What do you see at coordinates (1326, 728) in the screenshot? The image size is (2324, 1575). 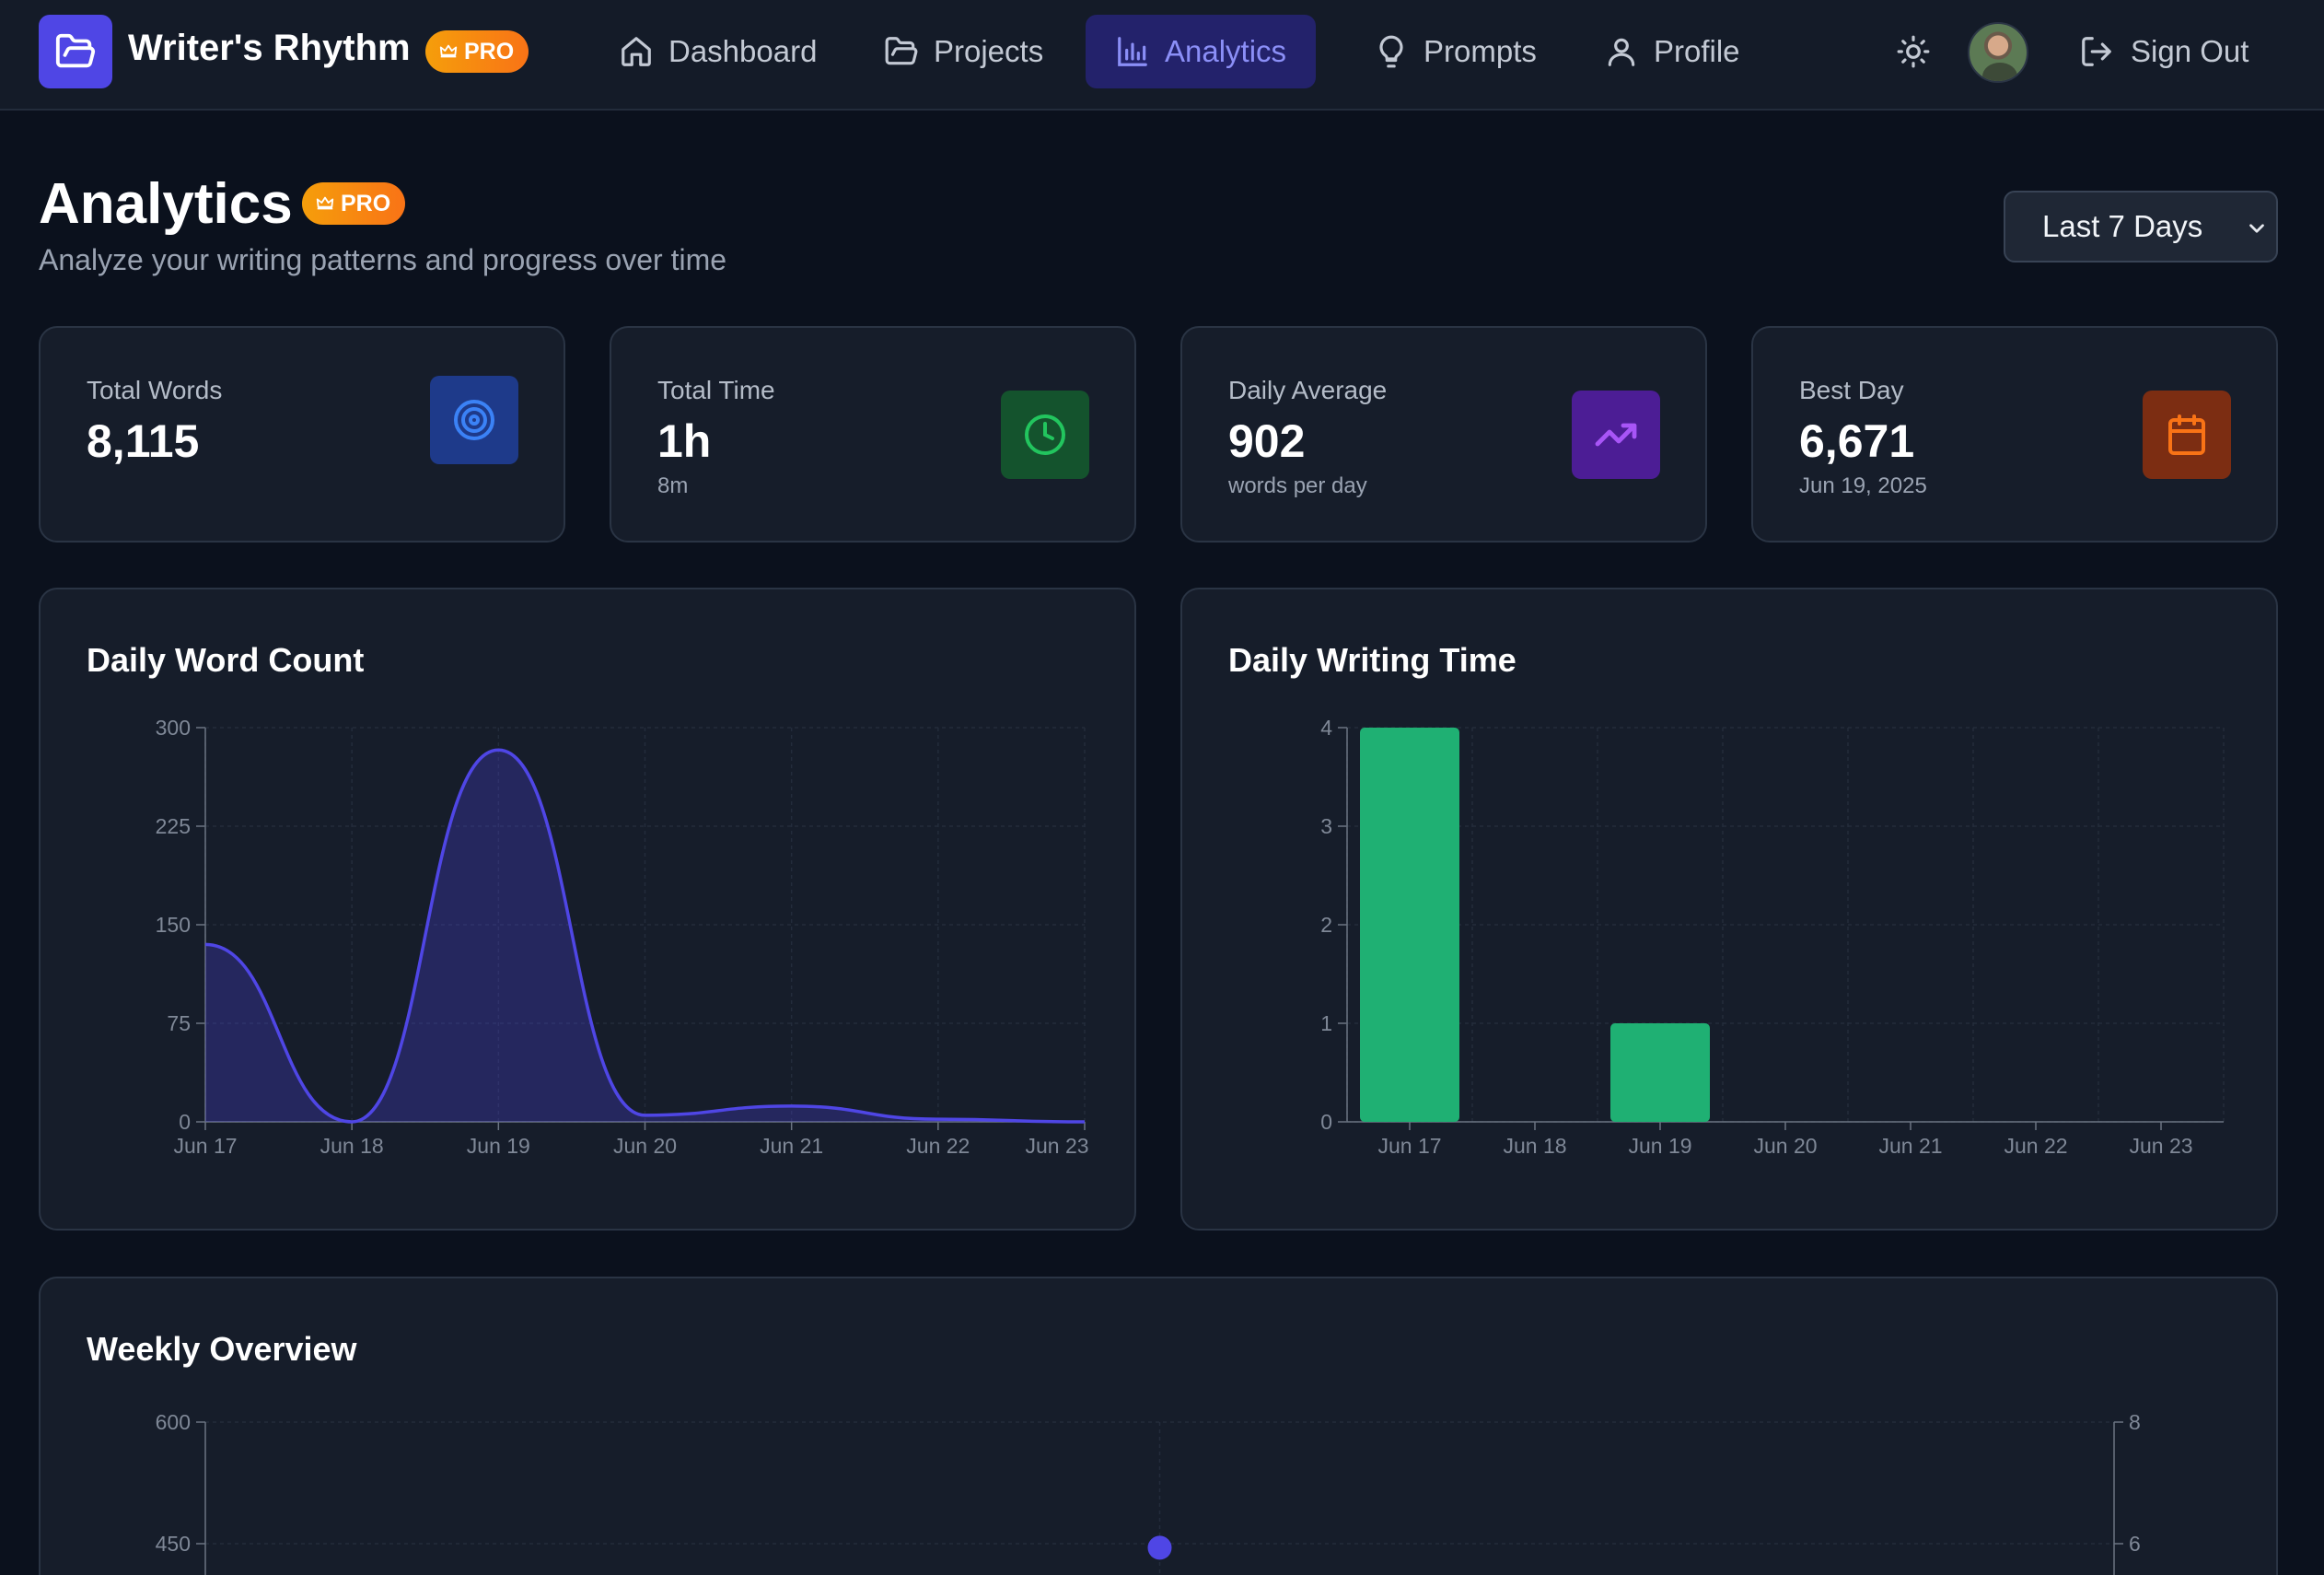 I see `y-tick-label: 4` at bounding box center [1326, 728].